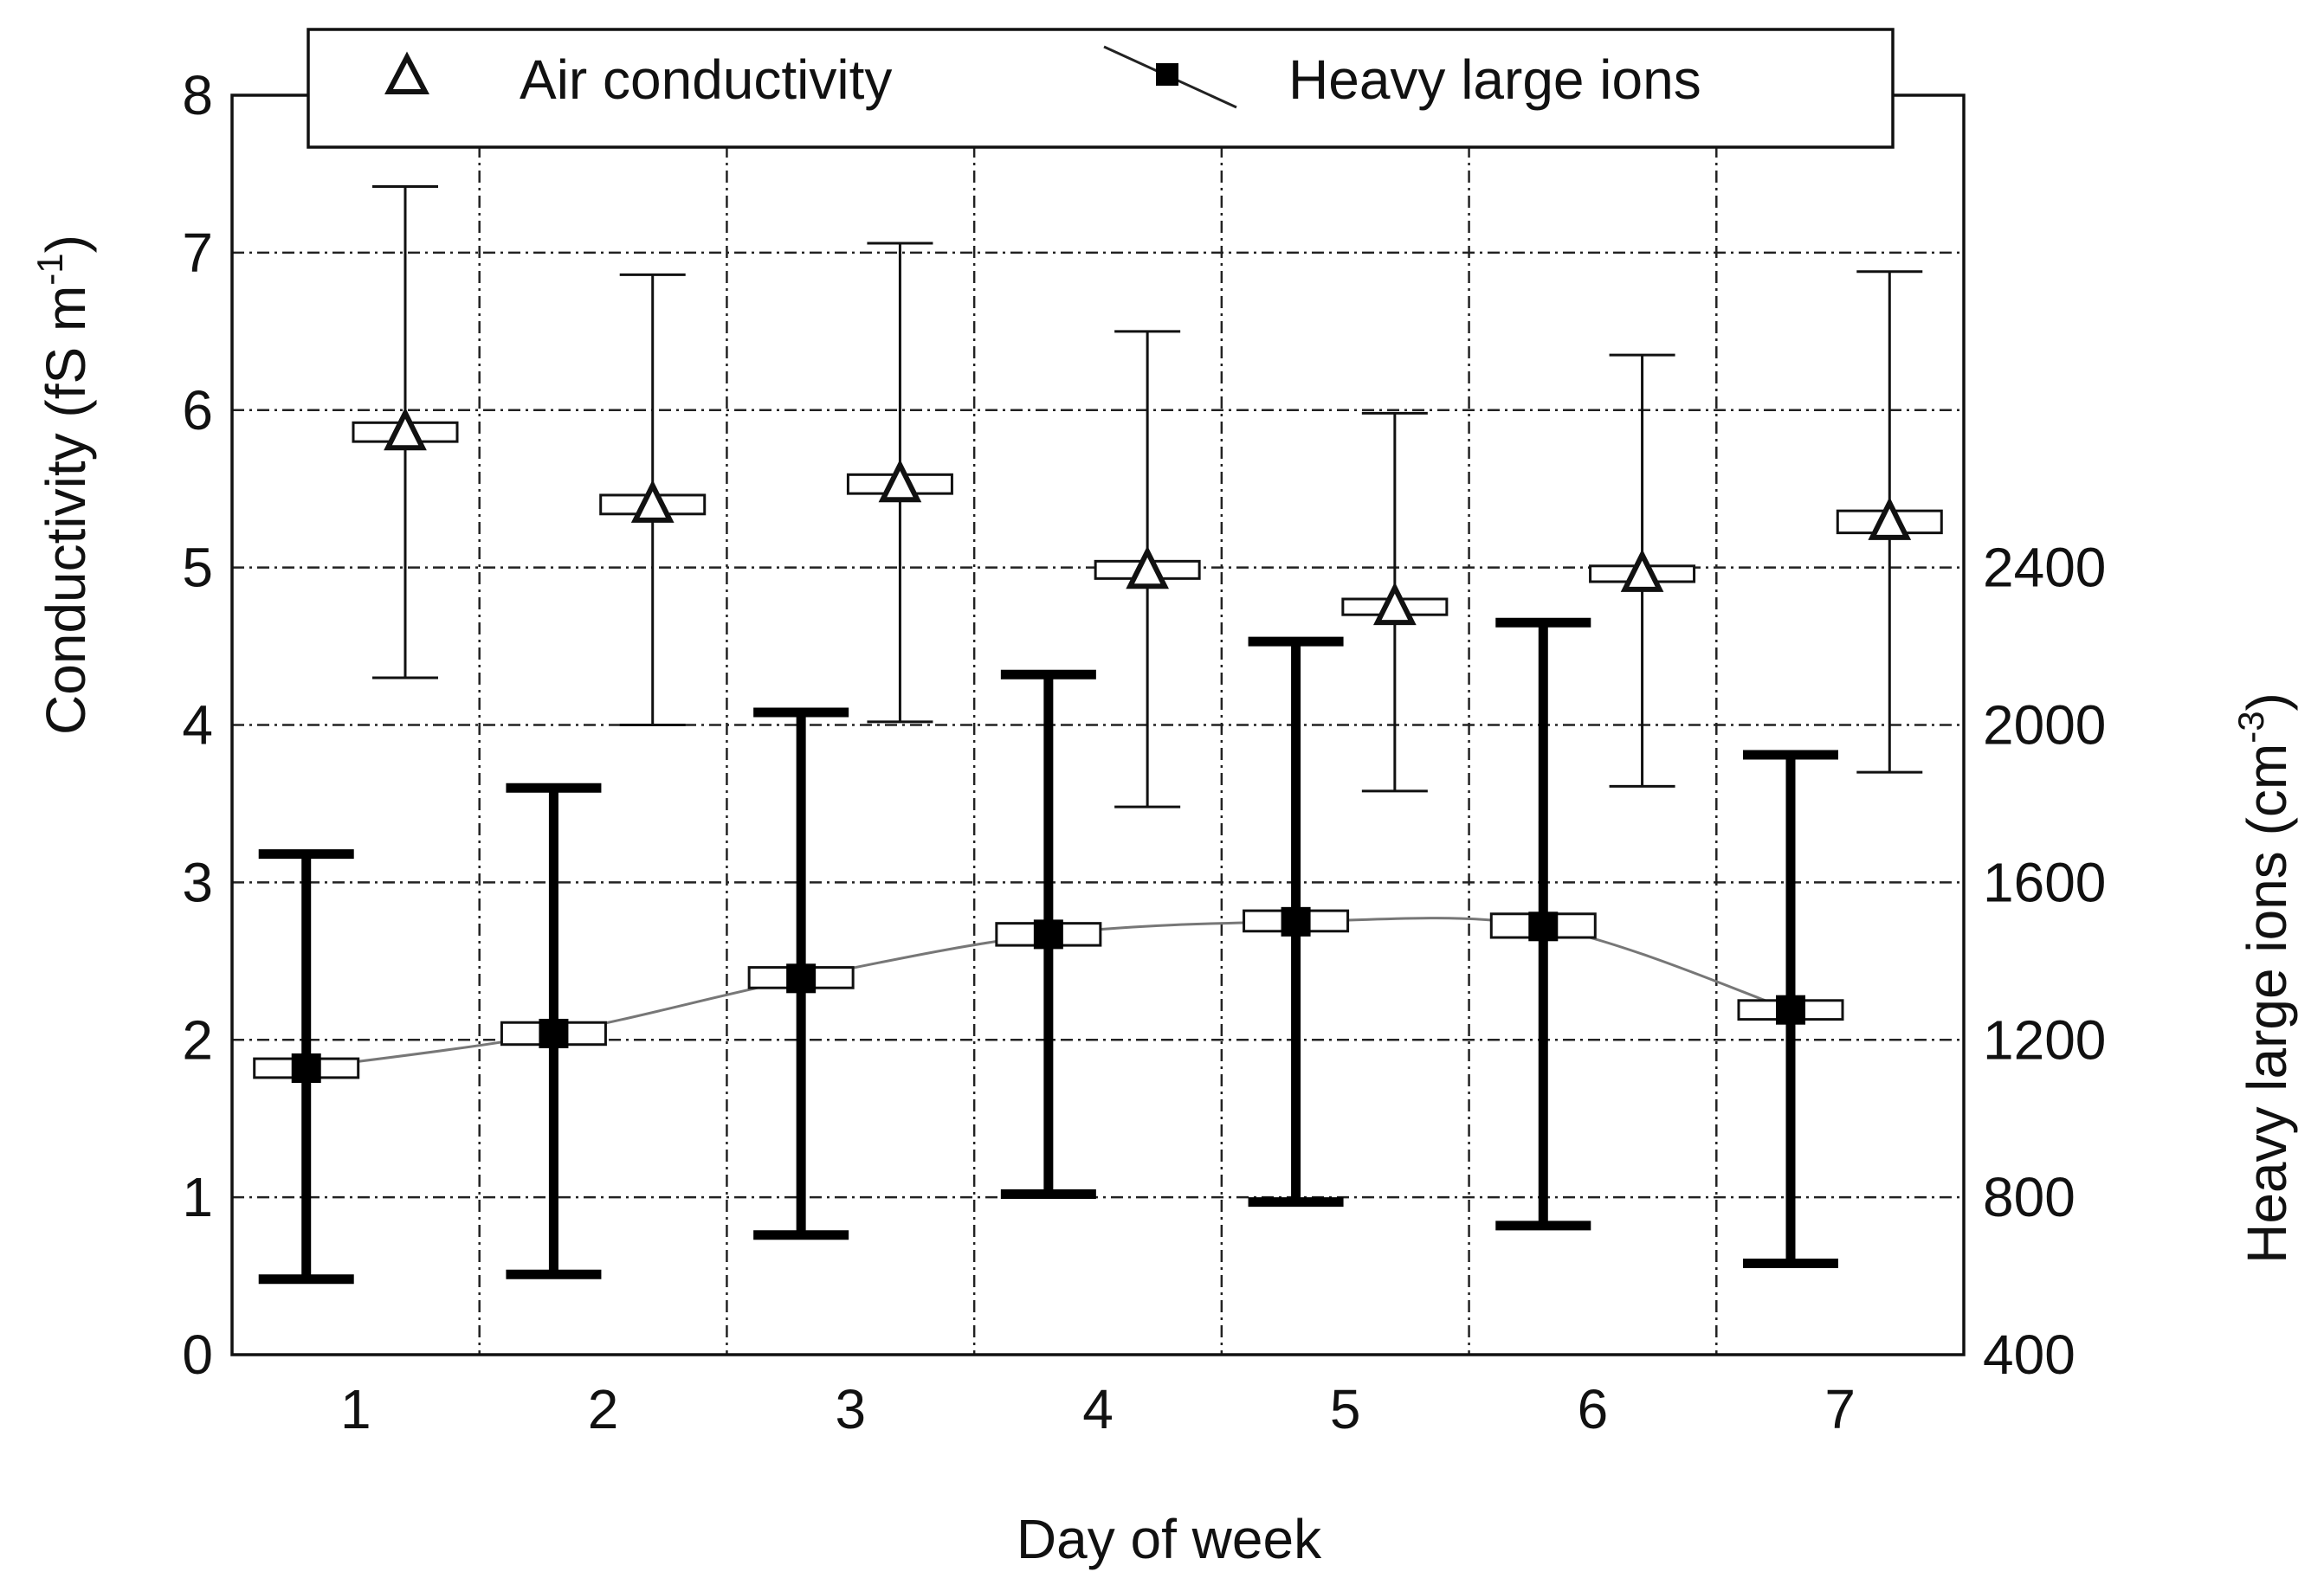 The height and width of the screenshot is (1591, 2324). Describe the element at coordinates (2045, 962) in the screenshot. I see `right-axis-ticks: 400 800 1200 1600 2000 2400` at that location.